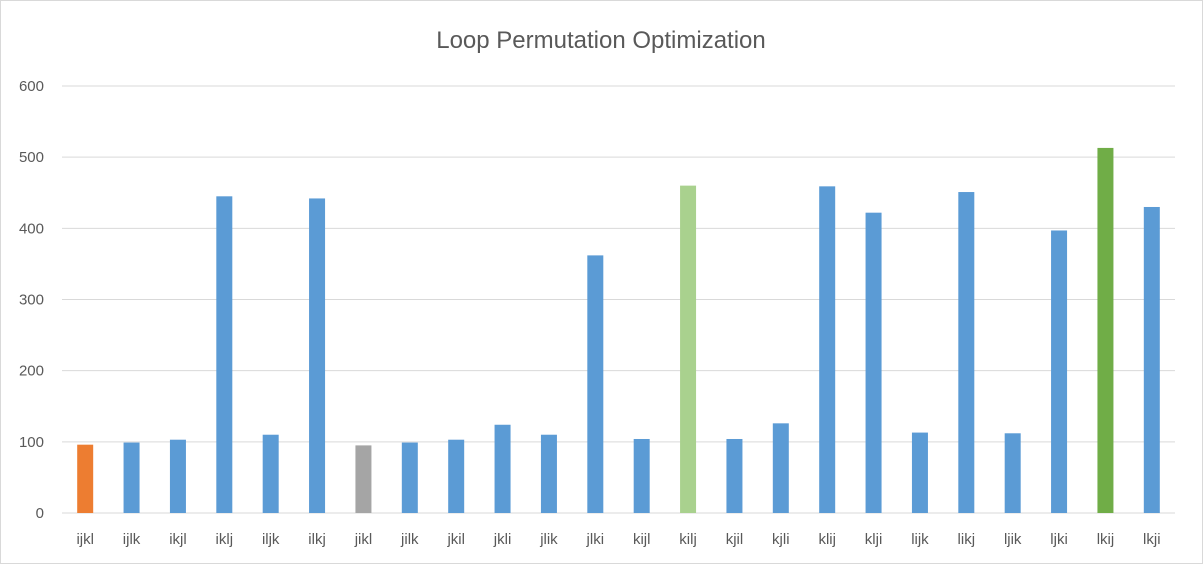  Describe the element at coordinates (1012, 473) in the screenshot. I see `bar-ljik` at that location.